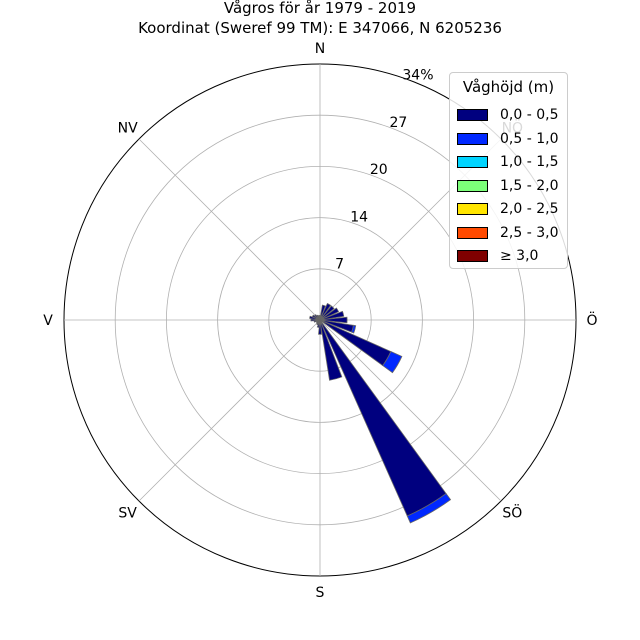  What do you see at coordinates (417, 75) in the screenshot?
I see `radial-tick-label: 34%` at bounding box center [417, 75].